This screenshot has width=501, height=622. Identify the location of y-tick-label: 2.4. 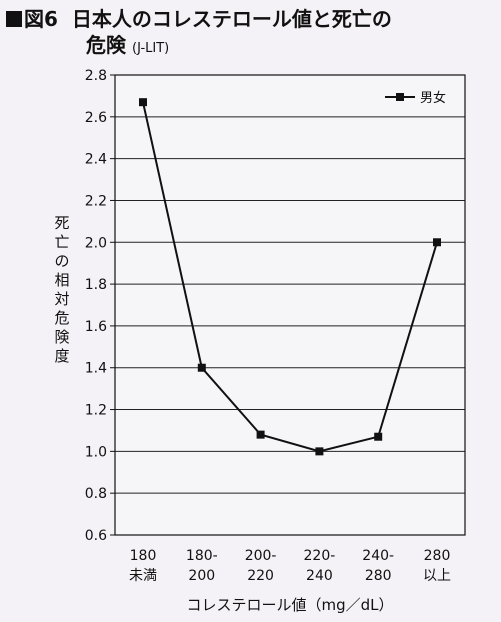
(96, 160).